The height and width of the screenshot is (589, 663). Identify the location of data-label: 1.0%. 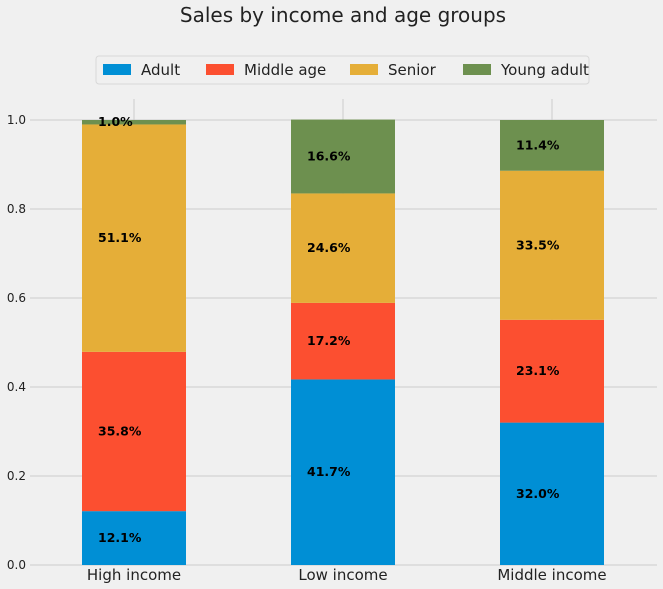
(115, 121).